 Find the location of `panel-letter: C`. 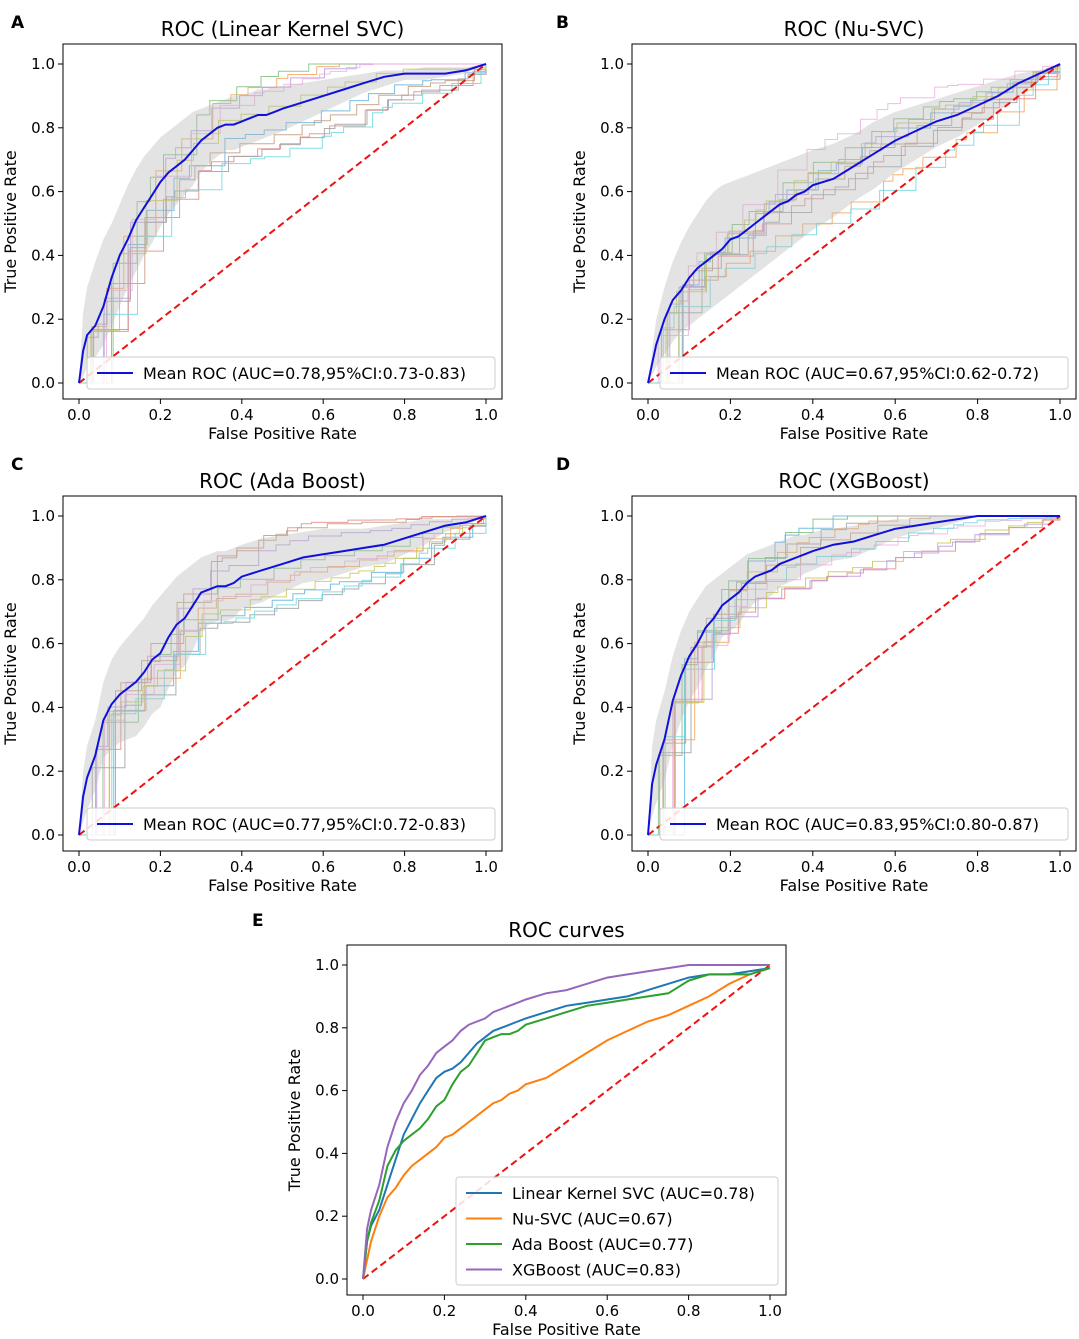

panel-letter: C is located at coordinates (17, 465).